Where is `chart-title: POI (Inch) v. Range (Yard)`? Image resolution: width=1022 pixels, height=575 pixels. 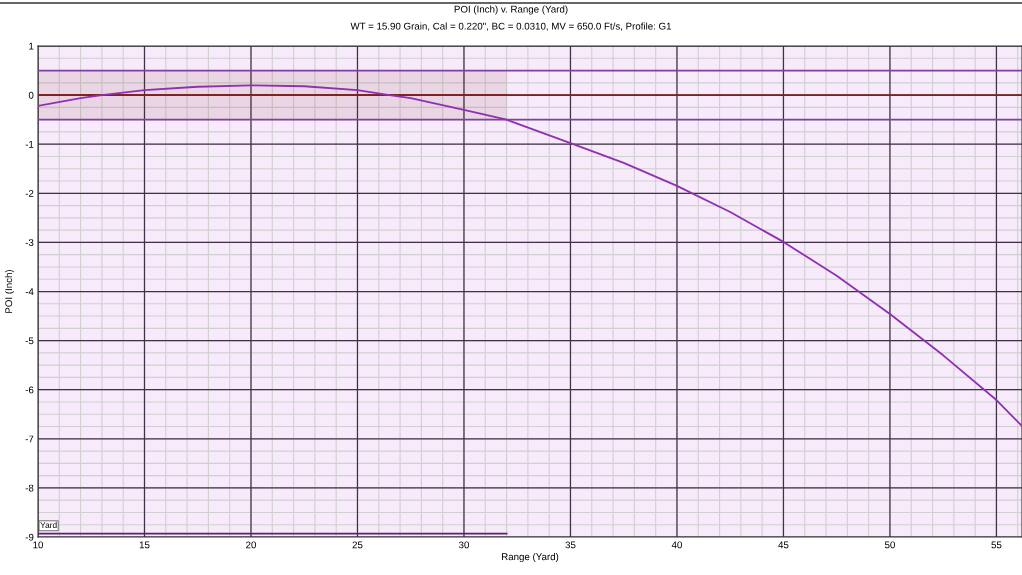 chart-title: POI (Inch) v. Range (Yard) is located at coordinates (511, 10).